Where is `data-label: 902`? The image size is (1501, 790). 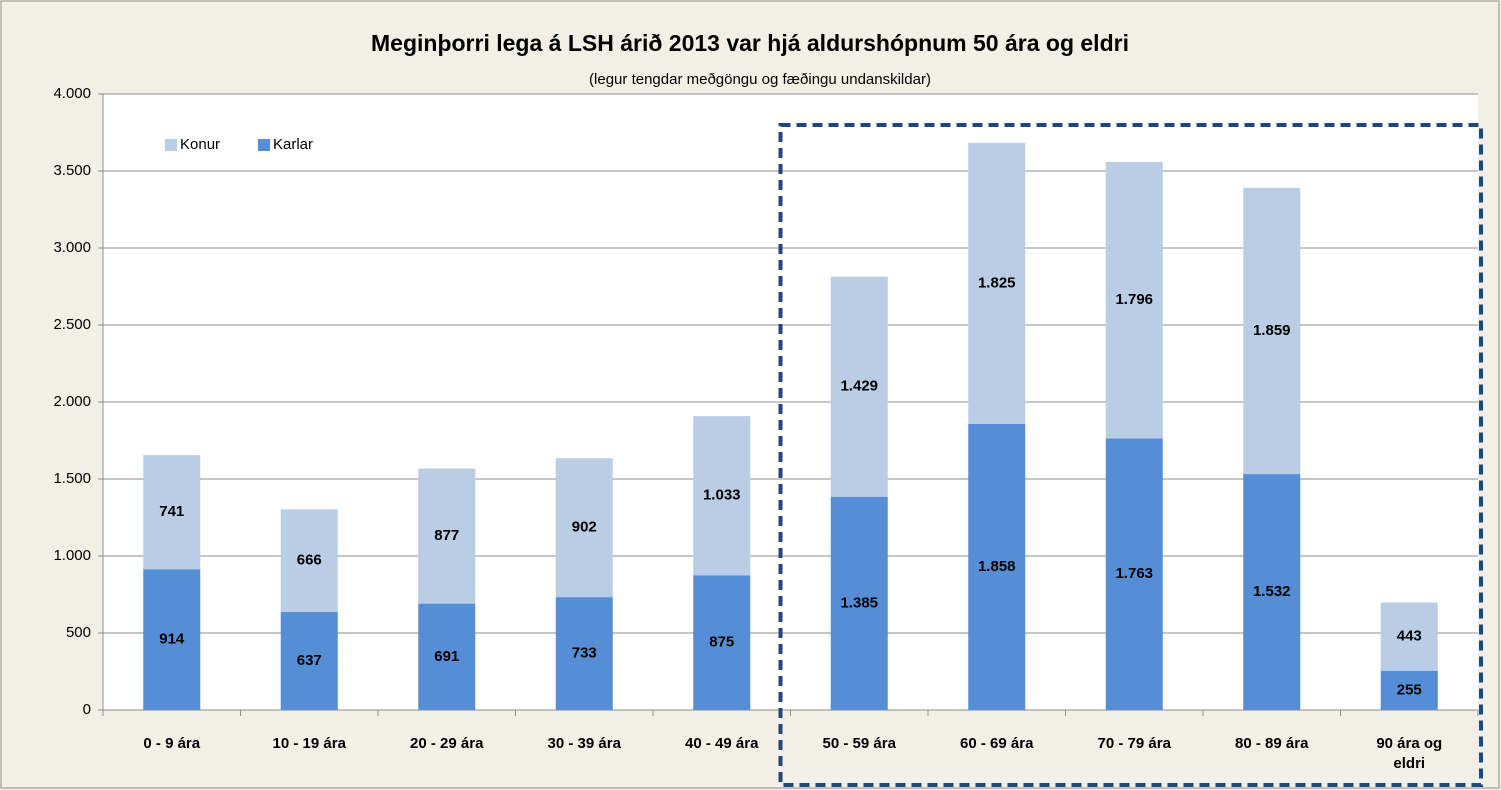 data-label: 902 is located at coordinates (584, 527).